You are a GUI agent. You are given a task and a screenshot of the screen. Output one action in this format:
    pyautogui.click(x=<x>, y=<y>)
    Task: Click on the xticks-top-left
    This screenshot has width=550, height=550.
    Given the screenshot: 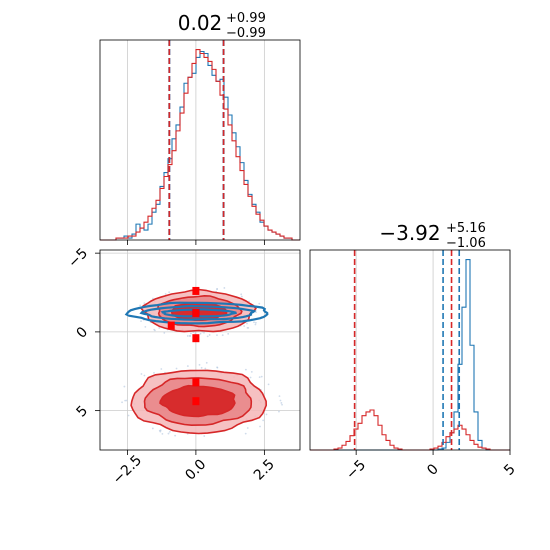 What is the action you would take?
    pyautogui.click(x=195, y=242)
    